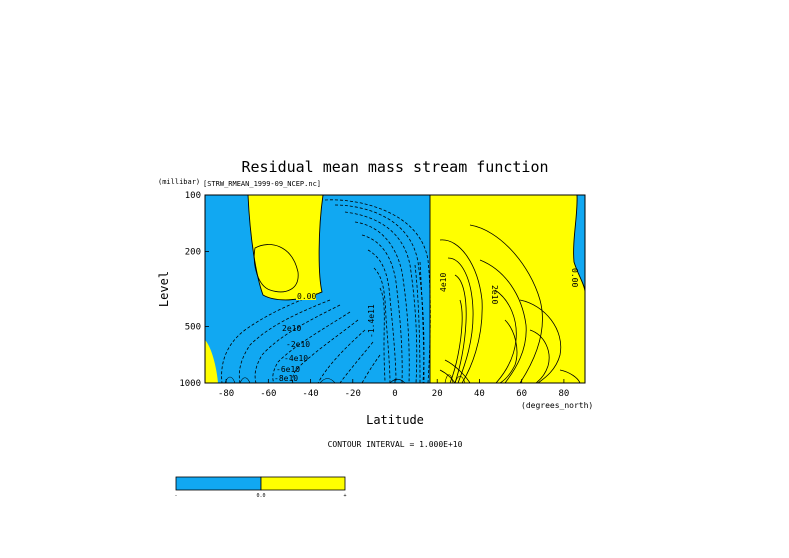 The height and width of the screenshot is (558, 789). Describe the element at coordinates (310, 394) in the screenshot. I see `x-tick-label: -40` at that location.